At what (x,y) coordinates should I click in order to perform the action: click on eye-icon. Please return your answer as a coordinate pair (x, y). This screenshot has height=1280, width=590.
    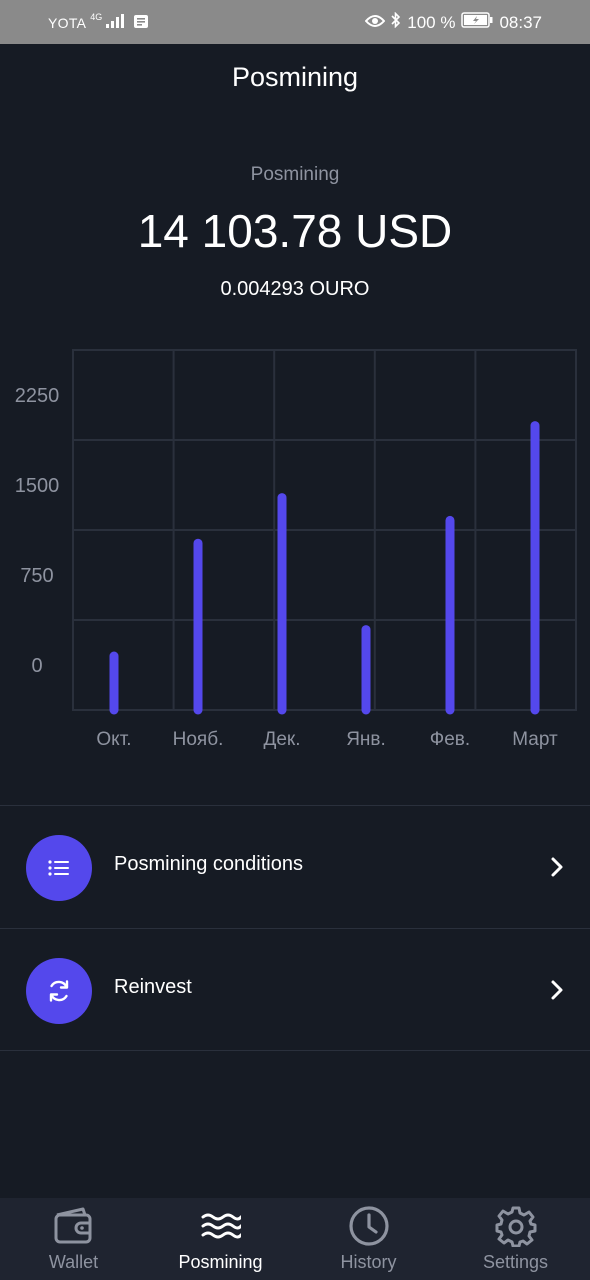
    Looking at the image, I should click on (375, 23).